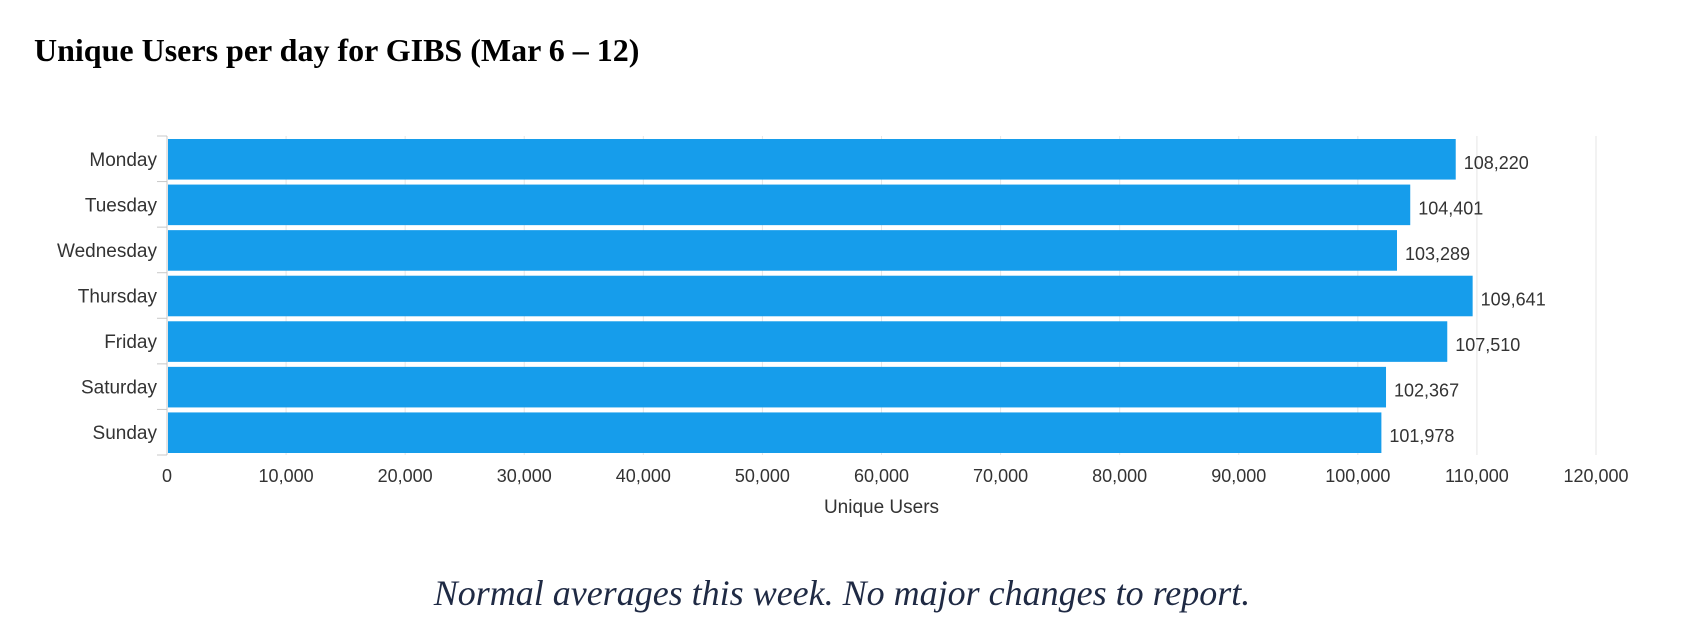 The width and height of the screenshot is (1684, 644). I want to click on data-label: 102,367, so click(1426, 391).